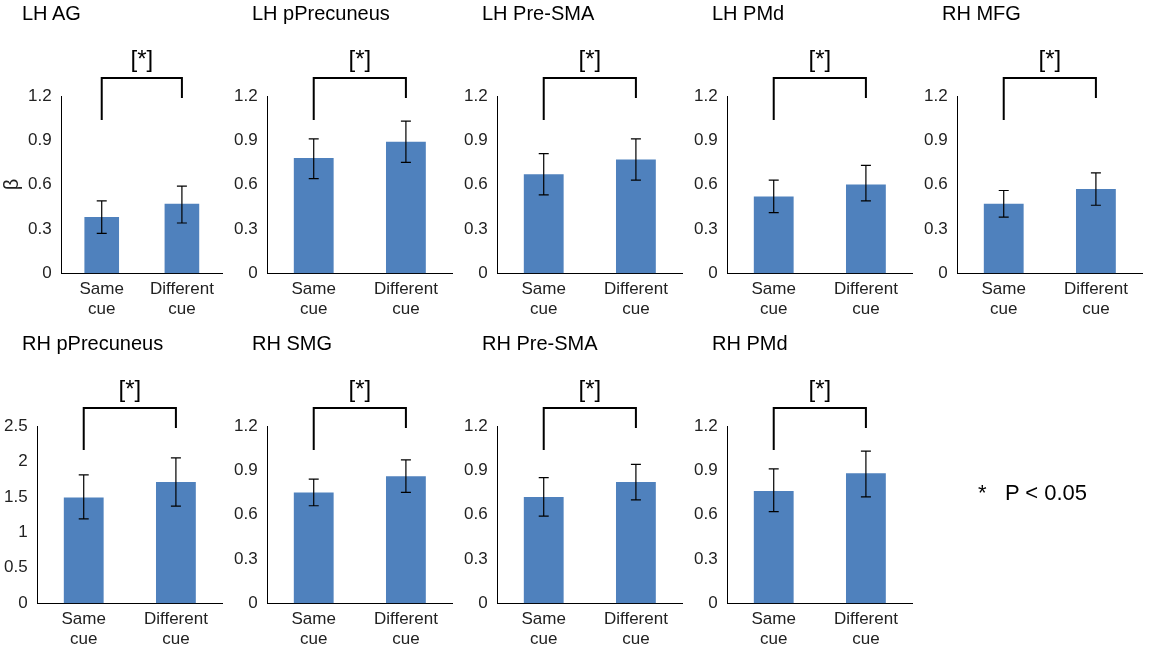  I want to click on y-tick-label: 2.5, so click(15, 425).